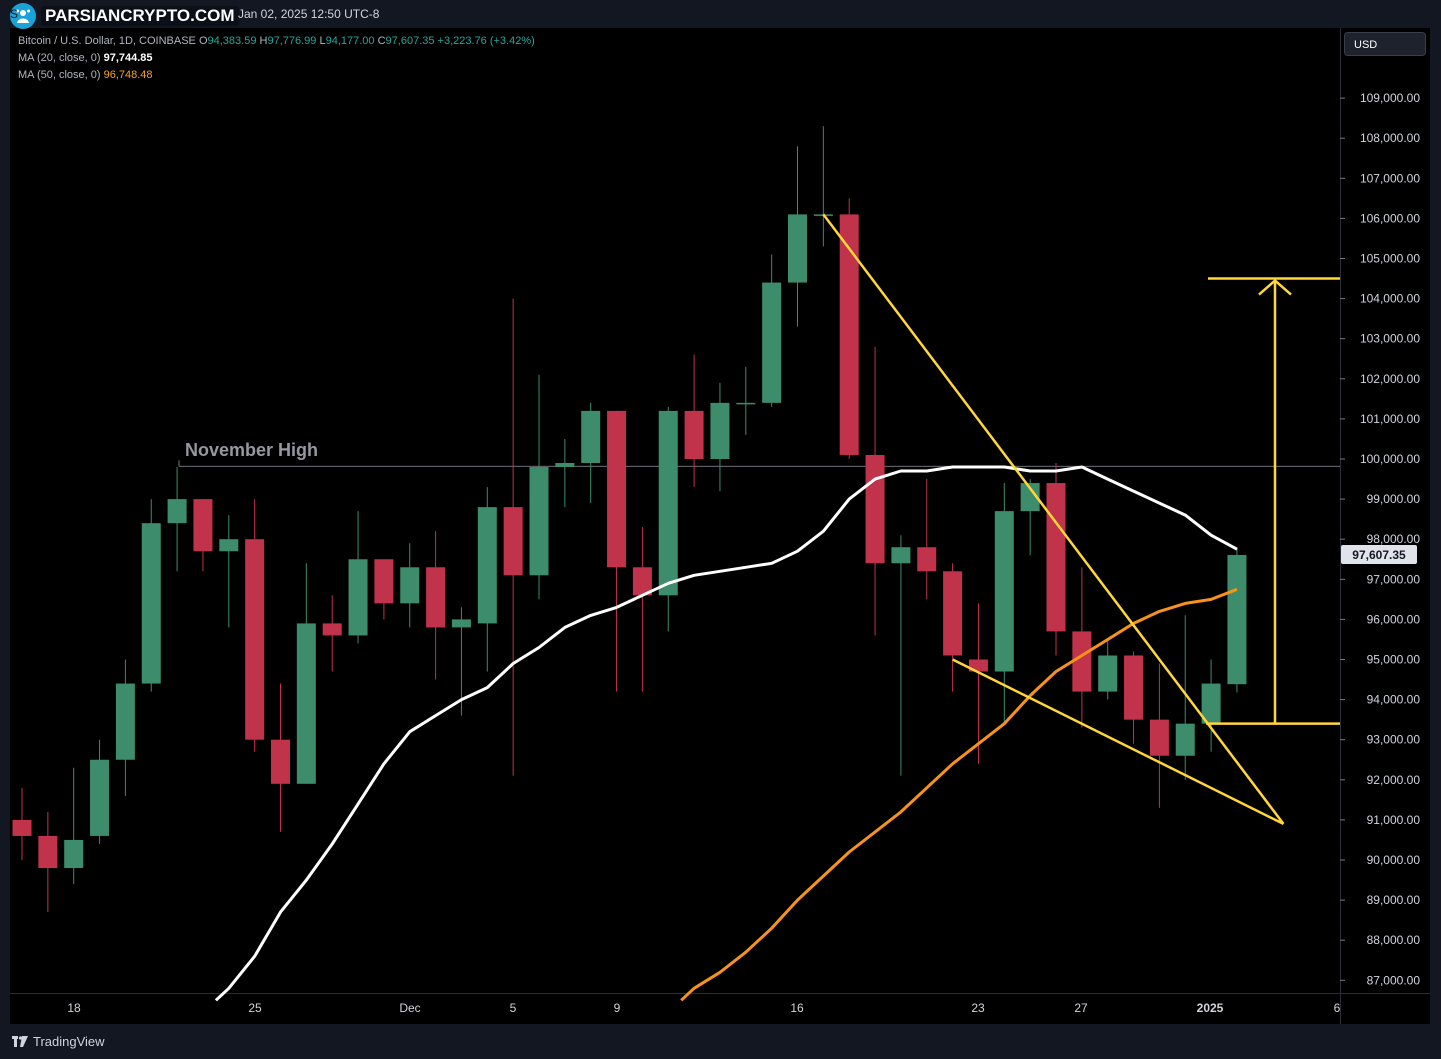  Describe the element at coordinates (350, 41) in the screenshot. I see `low-value: 94,177.00` at that location.